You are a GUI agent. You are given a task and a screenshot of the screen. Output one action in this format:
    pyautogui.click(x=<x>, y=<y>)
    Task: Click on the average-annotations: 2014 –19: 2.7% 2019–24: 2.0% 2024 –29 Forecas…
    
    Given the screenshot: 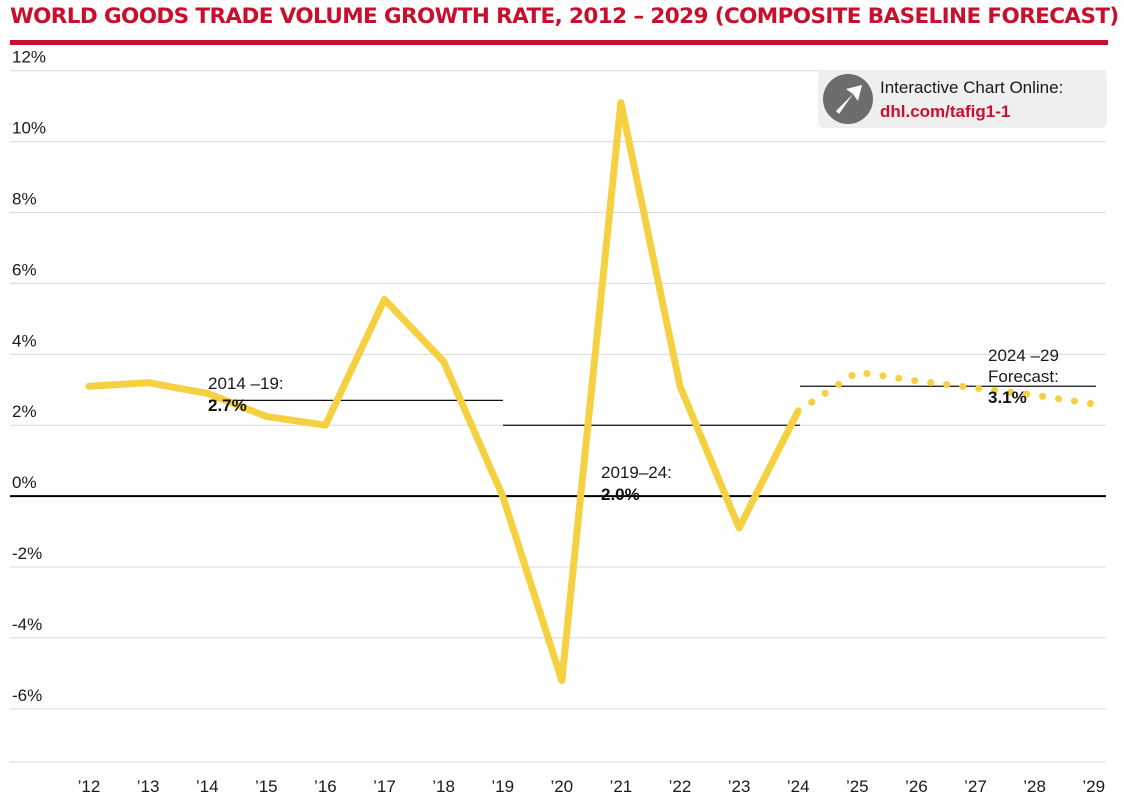 What is the action you would take?
    pyautogui.click(x=633, y=425)
    